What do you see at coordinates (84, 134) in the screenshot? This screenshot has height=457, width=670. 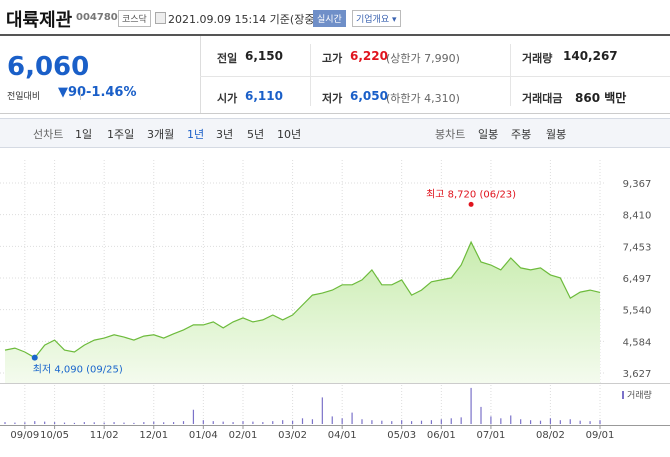 I see `period-tab: 1일` at bounding box center [84, 134].